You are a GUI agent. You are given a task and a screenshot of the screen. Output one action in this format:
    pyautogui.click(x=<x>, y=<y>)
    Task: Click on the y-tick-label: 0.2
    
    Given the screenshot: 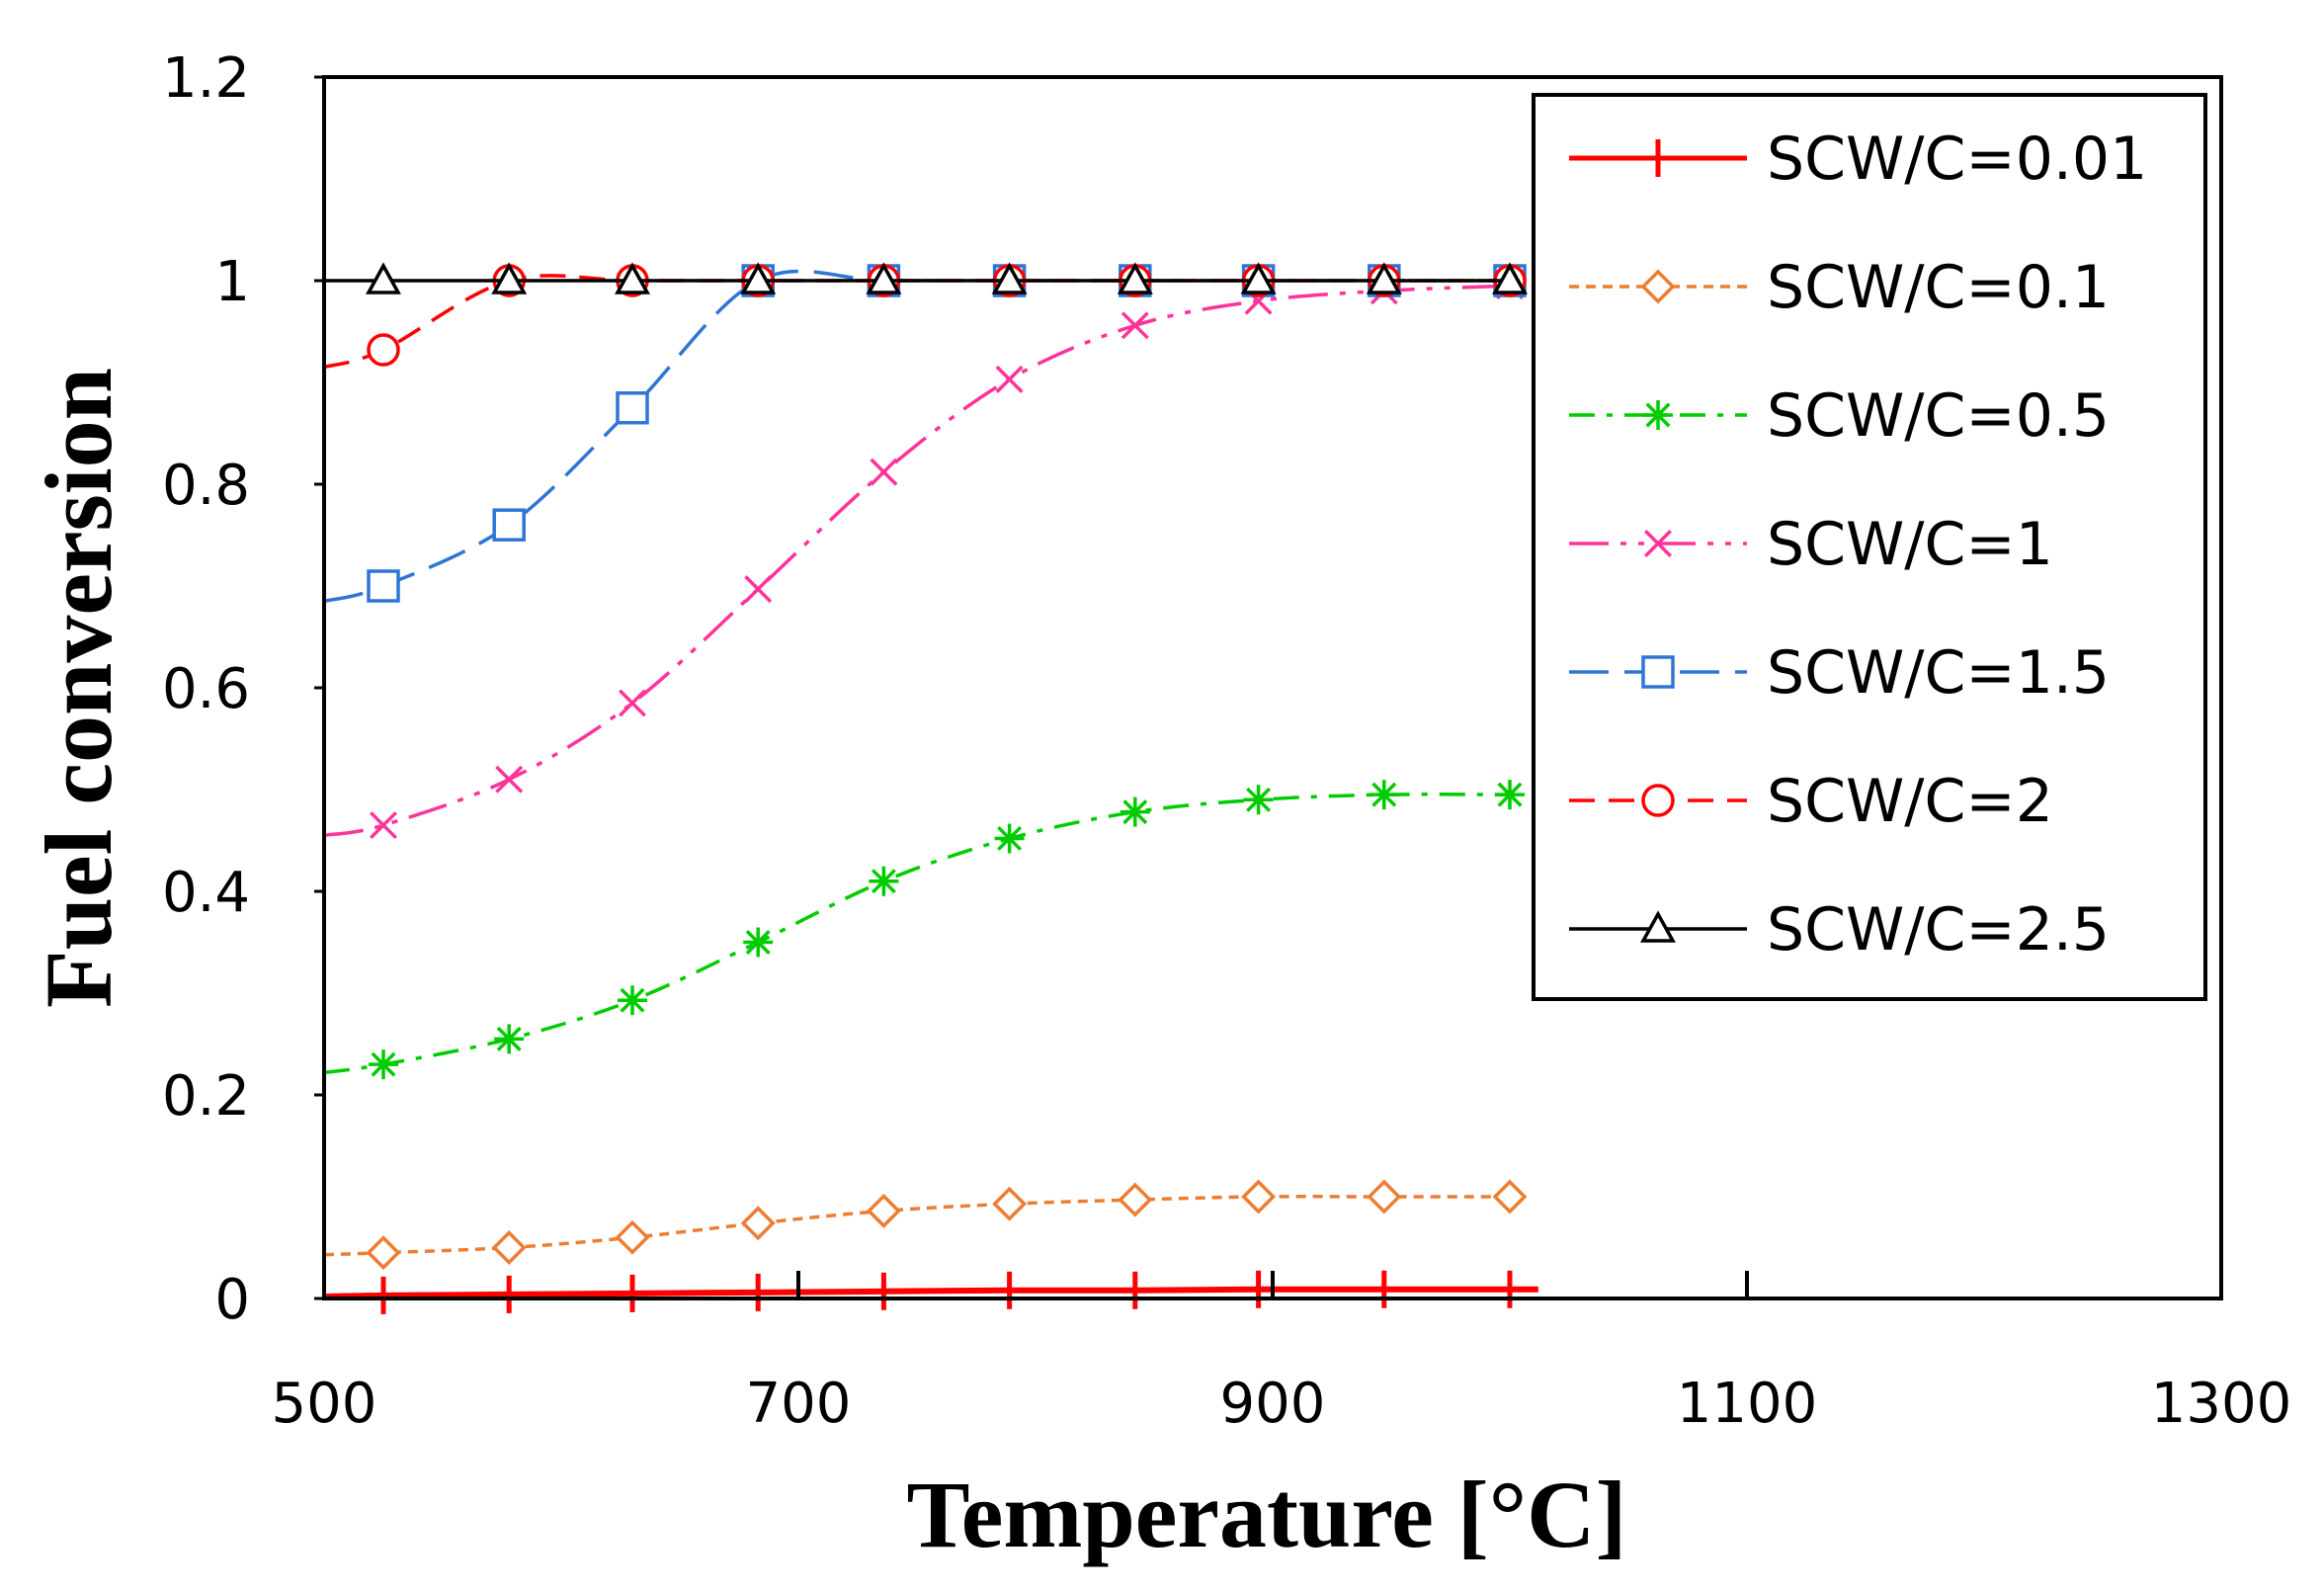 What is the action you would take?
    pyautogui.click(x=206, y=1096)
    